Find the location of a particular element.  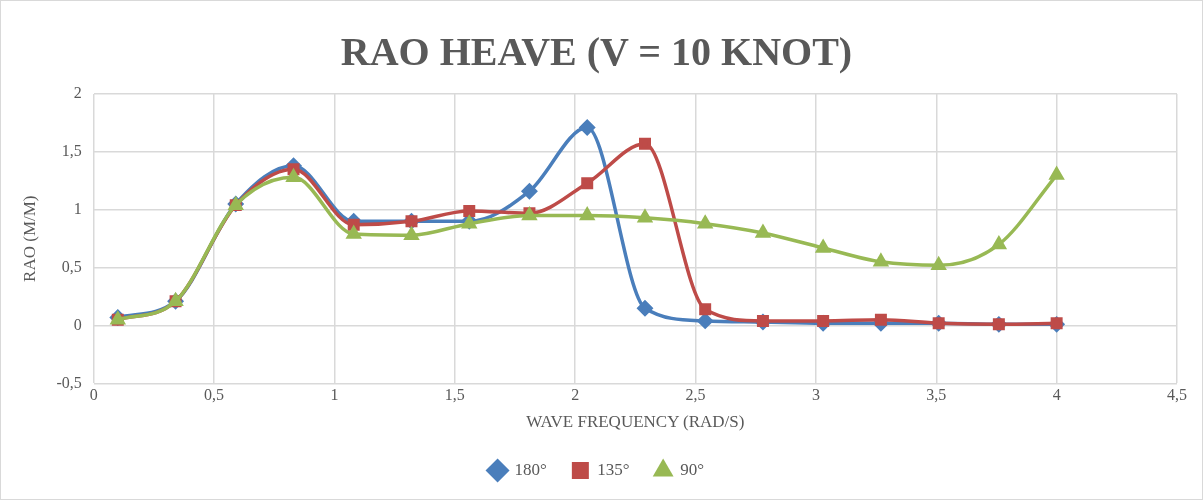

x-tick-label: 3,5 is located at coordinates (936, 395).